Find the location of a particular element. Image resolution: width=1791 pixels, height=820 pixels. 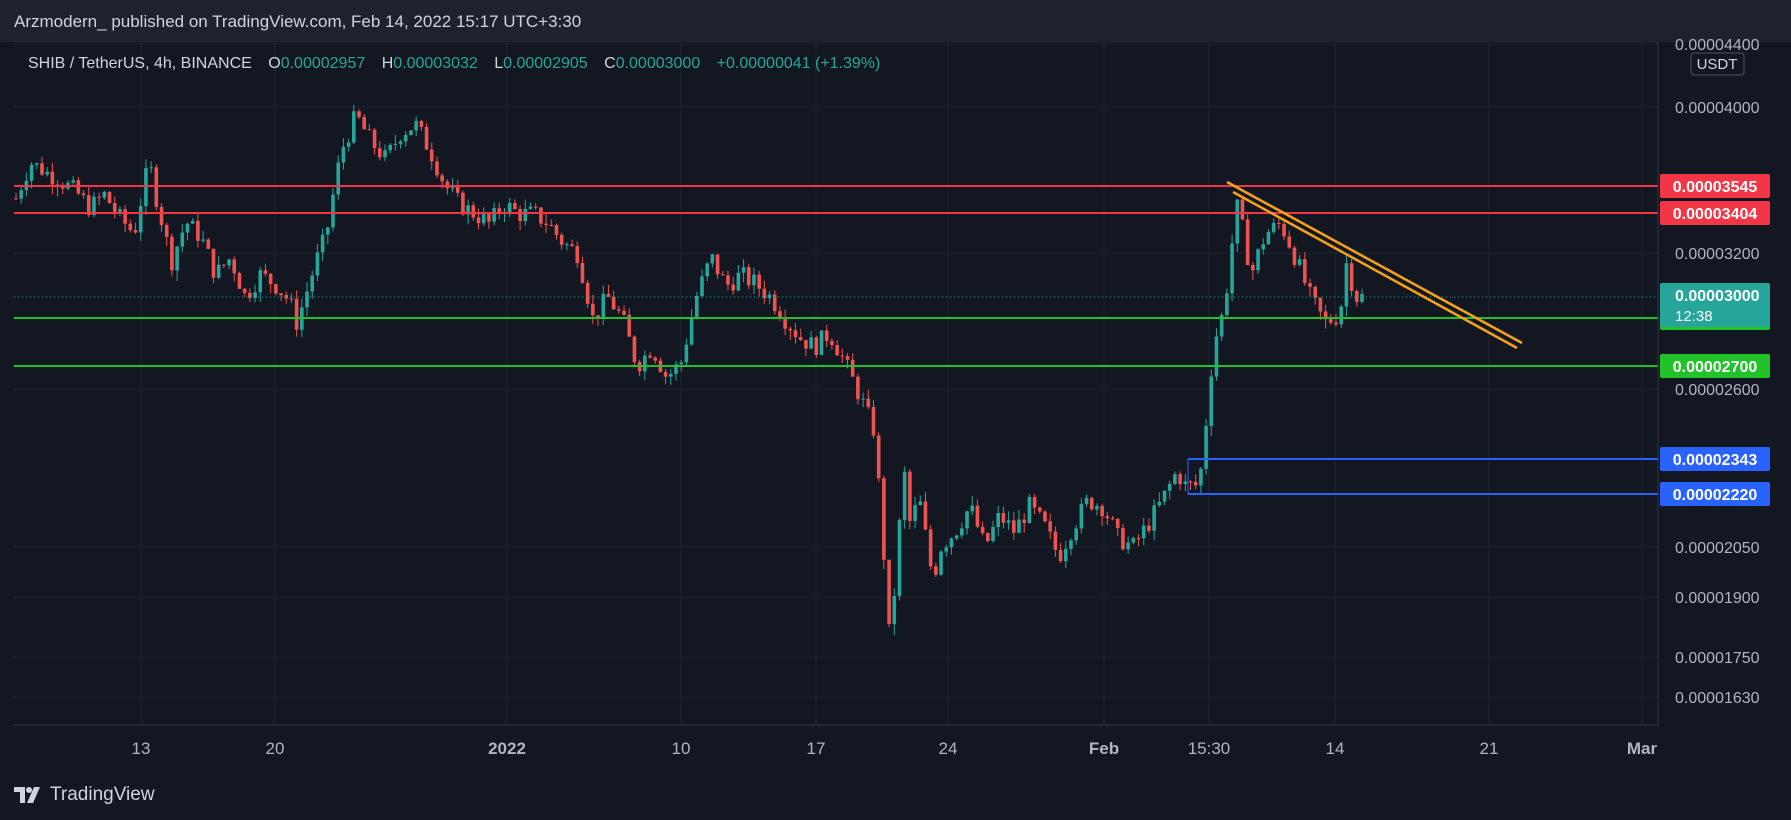

open-label: O is located at coordinates (274, 63).